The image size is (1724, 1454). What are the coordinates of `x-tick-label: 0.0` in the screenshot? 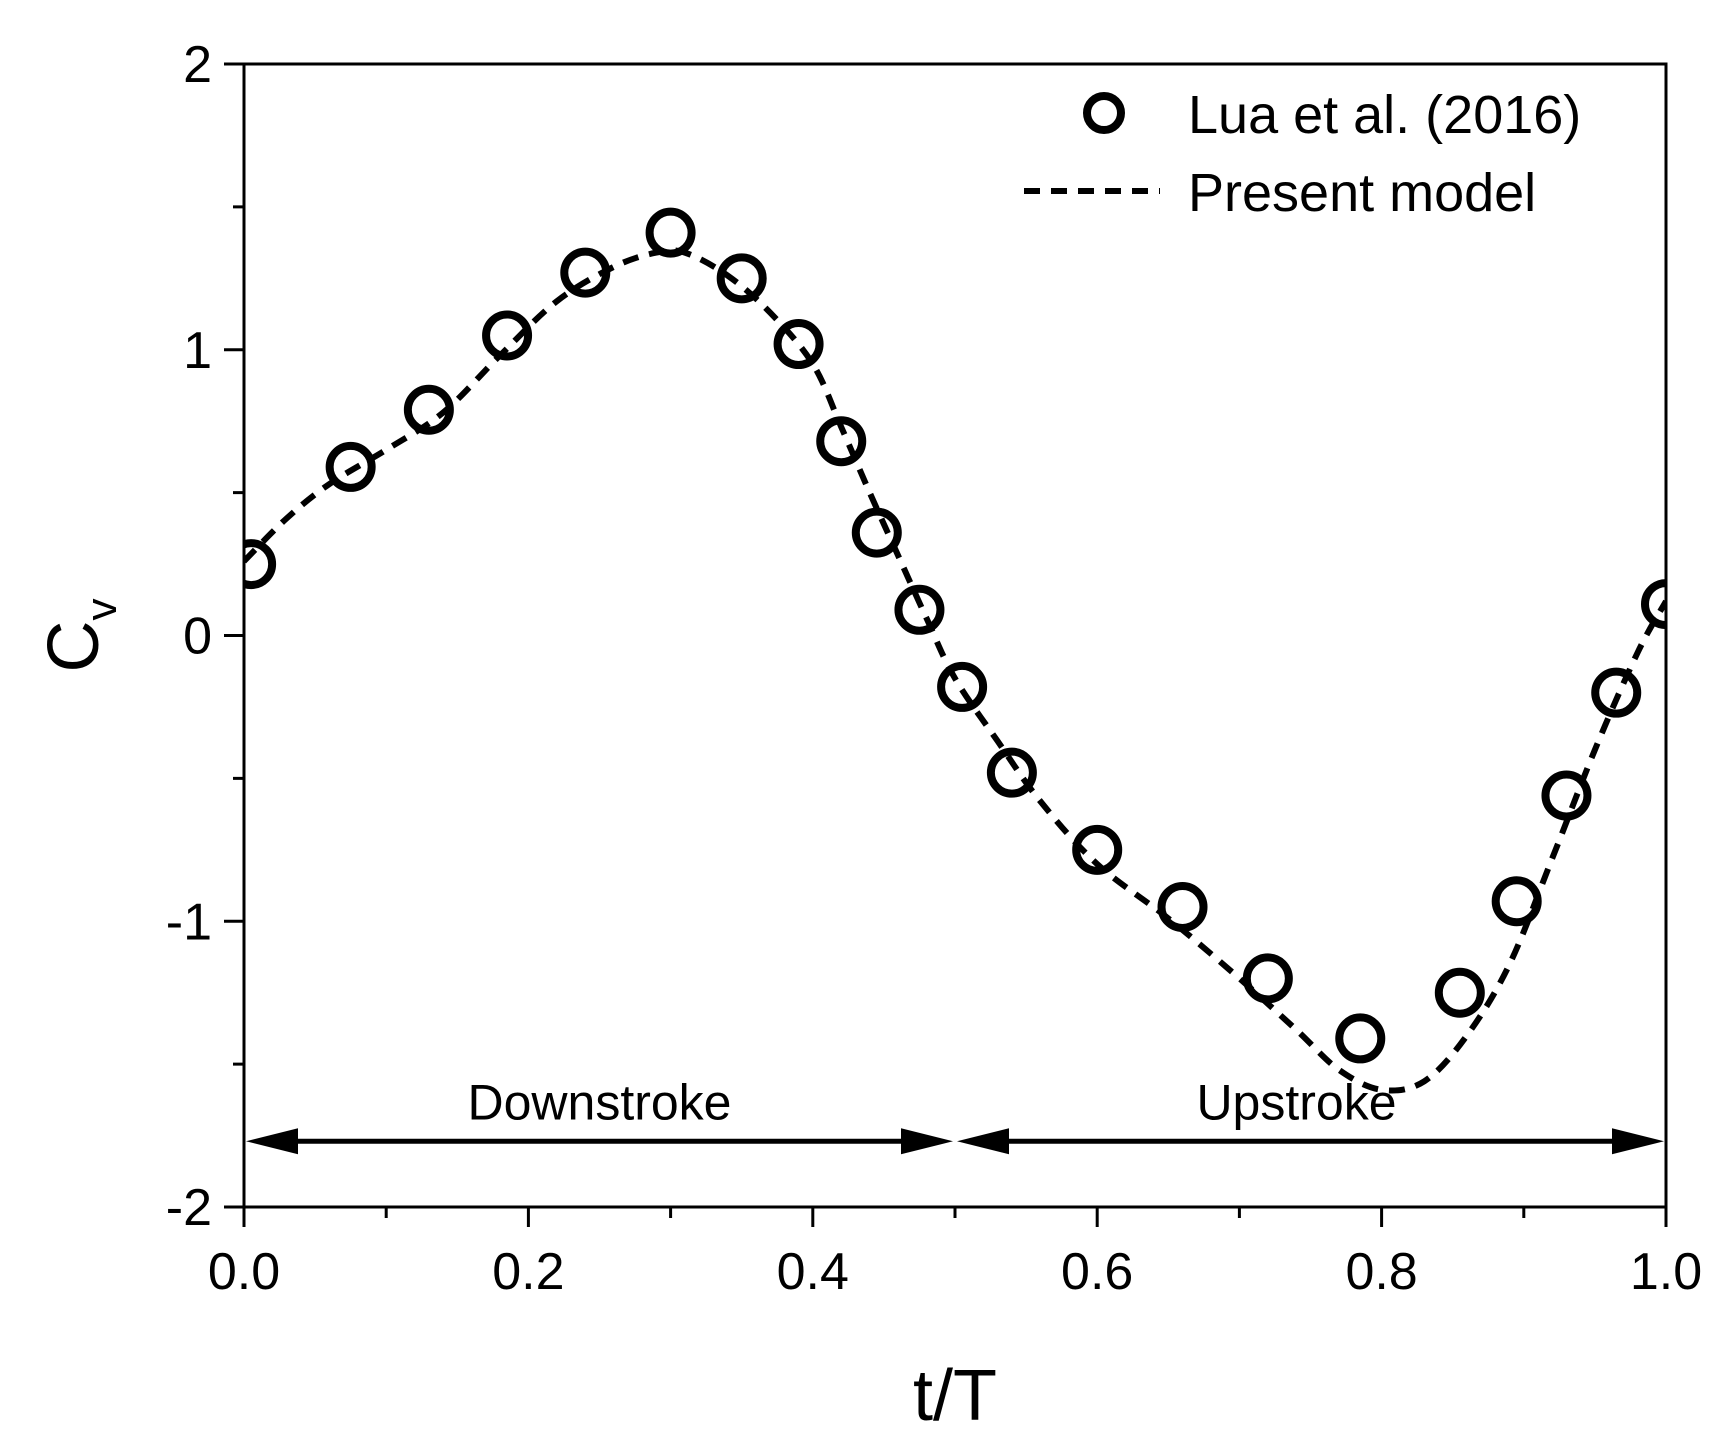 It's located at (244, 1272).